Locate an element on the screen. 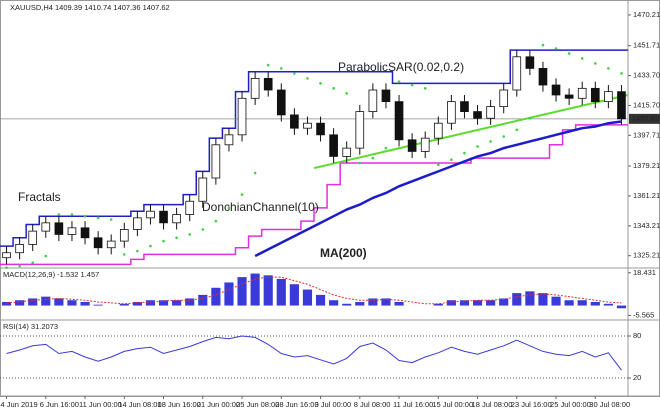  x-tick-label: 28 Jun 16:00 is located at coordinates (296, 404).